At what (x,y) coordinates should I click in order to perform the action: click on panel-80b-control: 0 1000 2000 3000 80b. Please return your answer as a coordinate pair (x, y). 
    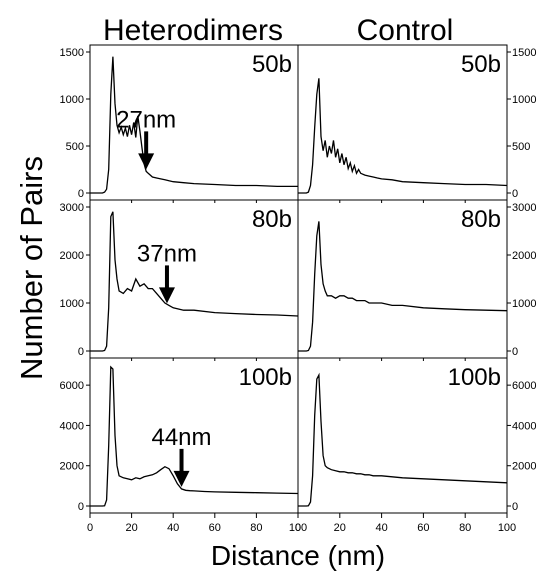
    Looking at the image, I should click on (416, 280).